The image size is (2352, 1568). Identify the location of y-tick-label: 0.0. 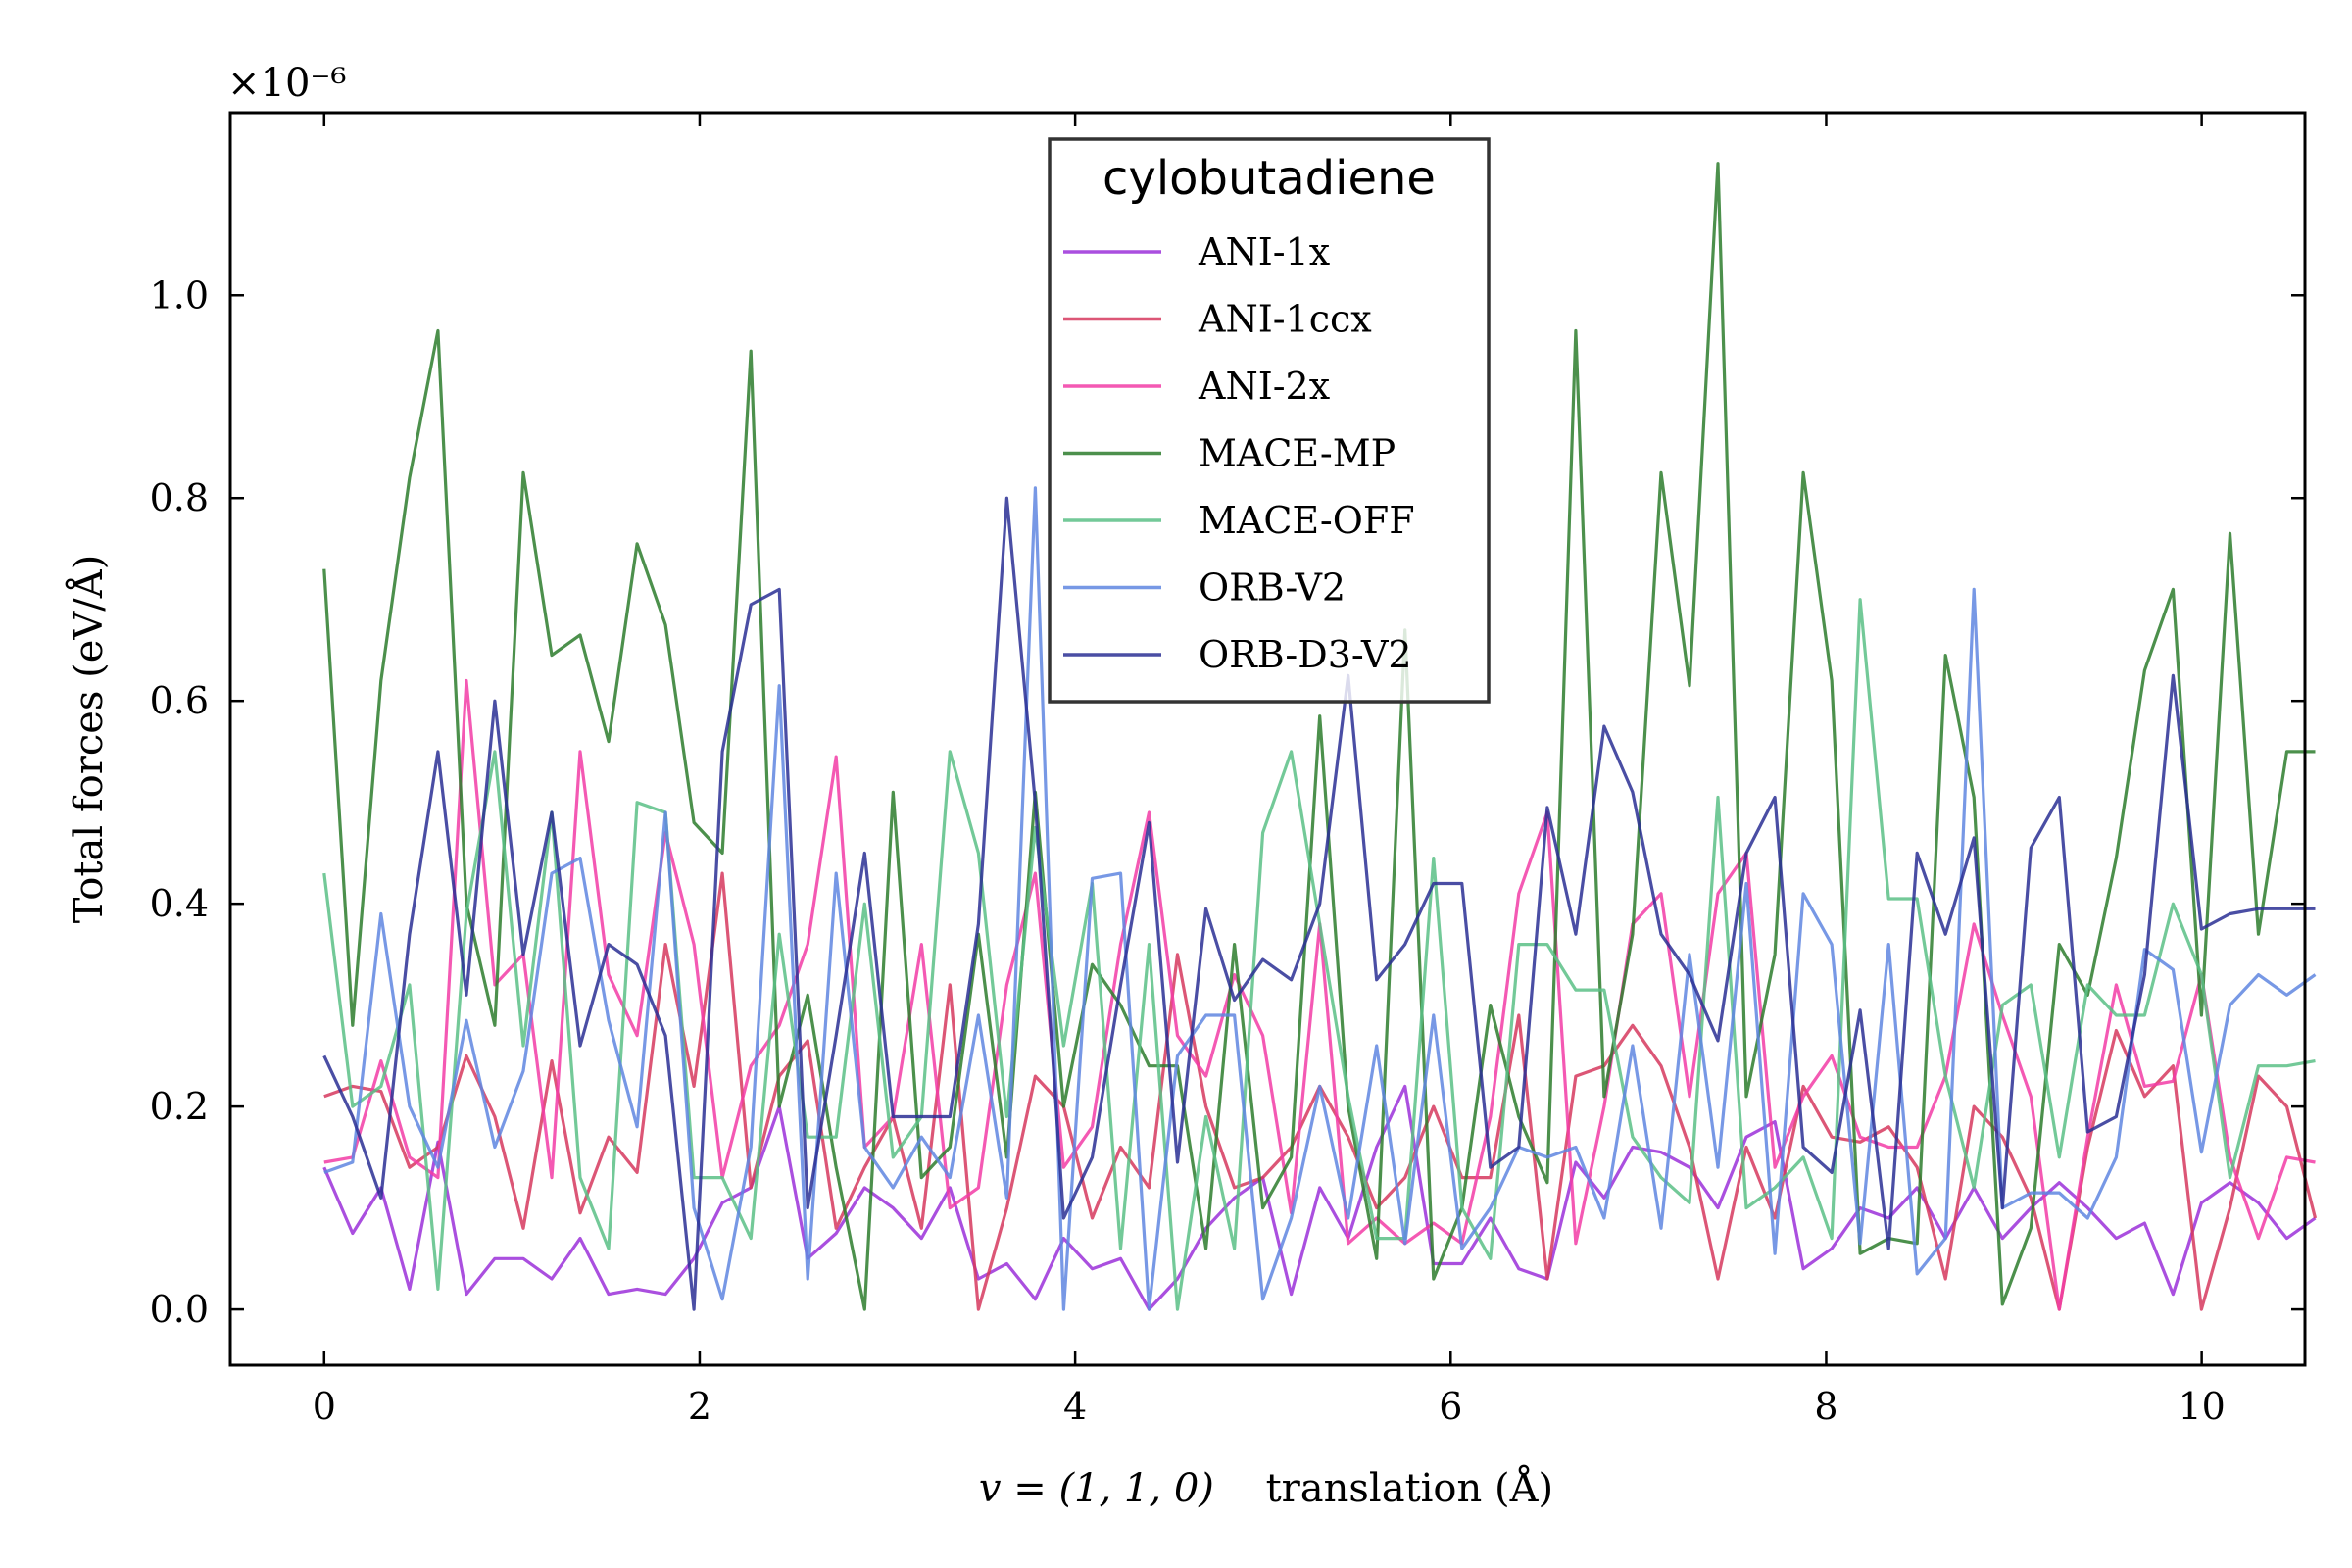
(179, 1309).